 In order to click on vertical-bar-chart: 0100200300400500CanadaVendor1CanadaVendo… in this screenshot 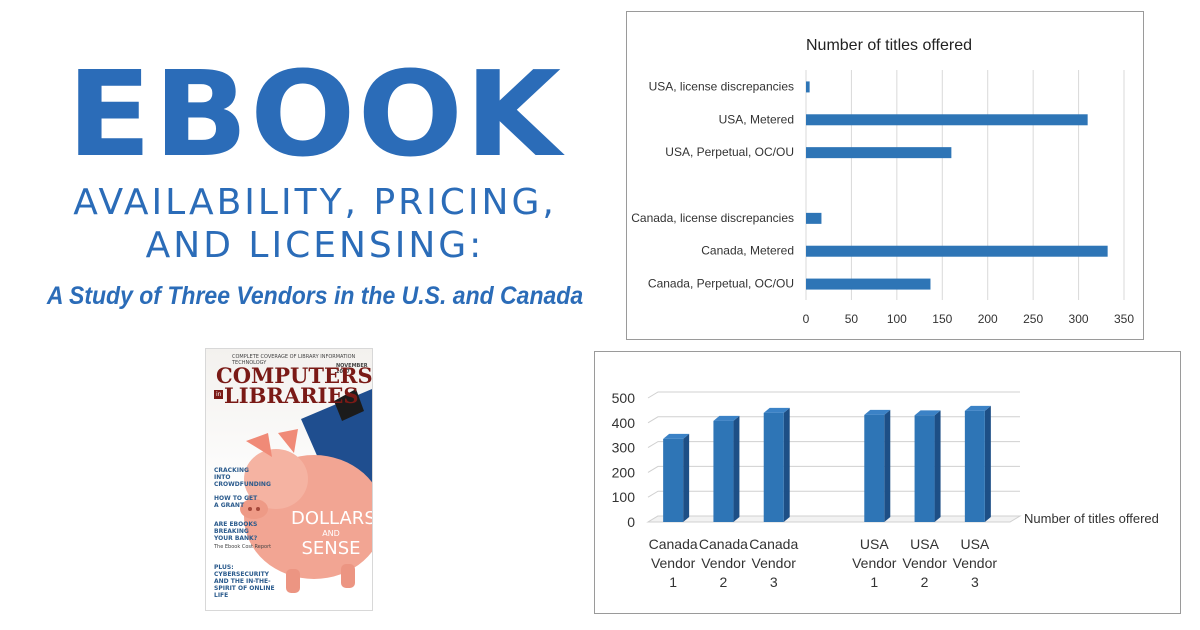, I will do `click(885, 490)`.